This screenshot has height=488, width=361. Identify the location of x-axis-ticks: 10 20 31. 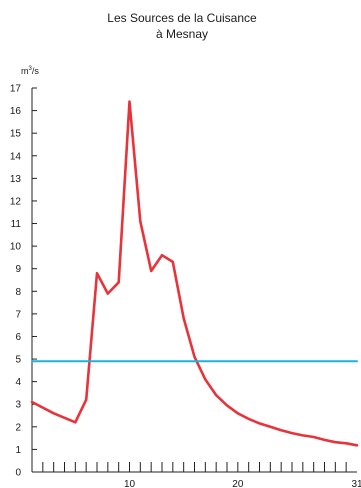
(201, 475).